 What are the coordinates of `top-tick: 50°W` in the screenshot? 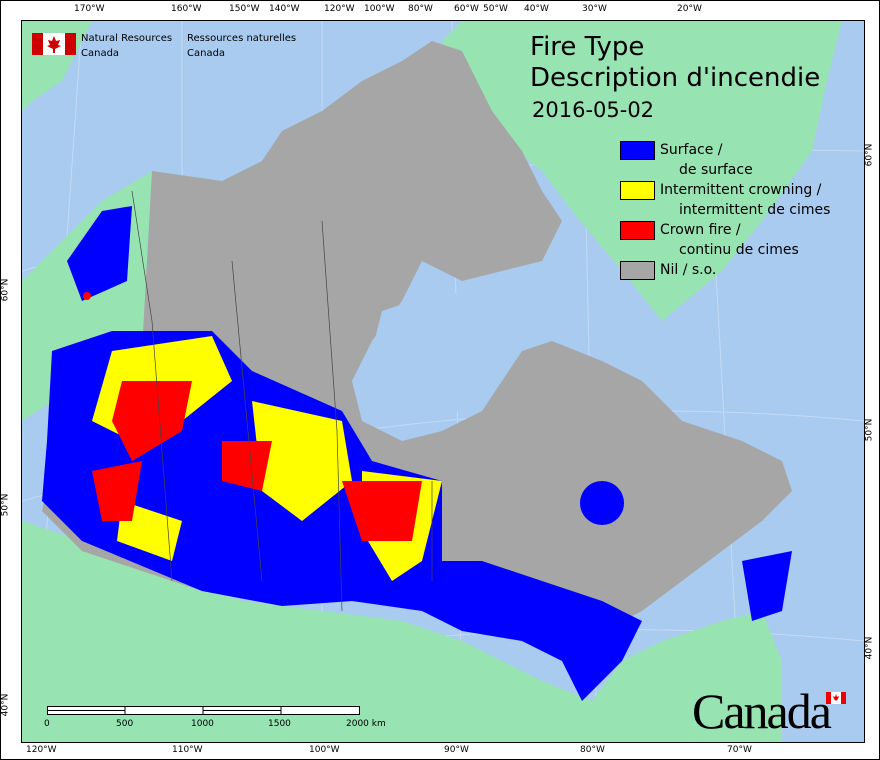 It's located at (495, 9).